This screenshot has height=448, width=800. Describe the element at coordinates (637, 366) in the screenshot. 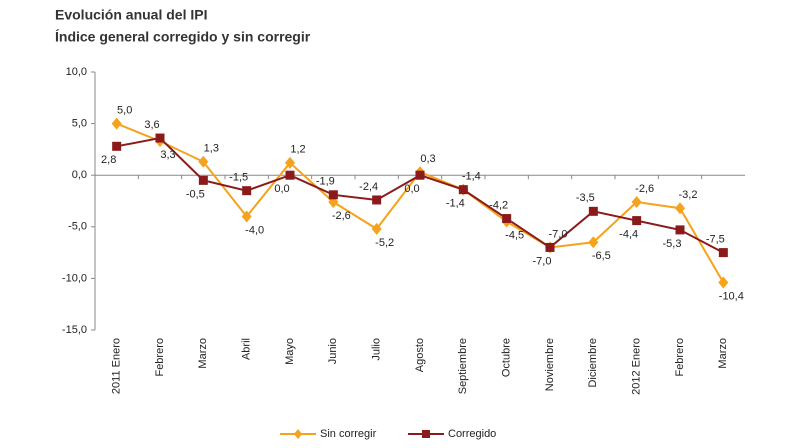

I see `x-tick-label: 2012 Enero` at that location.